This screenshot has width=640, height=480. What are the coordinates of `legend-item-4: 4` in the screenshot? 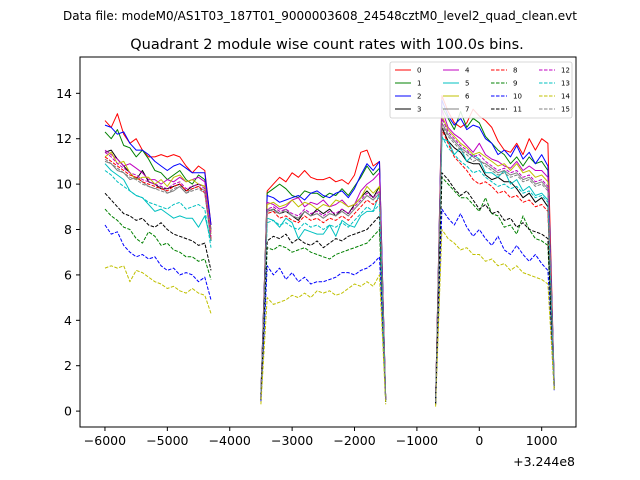 It's located at (456, 71).